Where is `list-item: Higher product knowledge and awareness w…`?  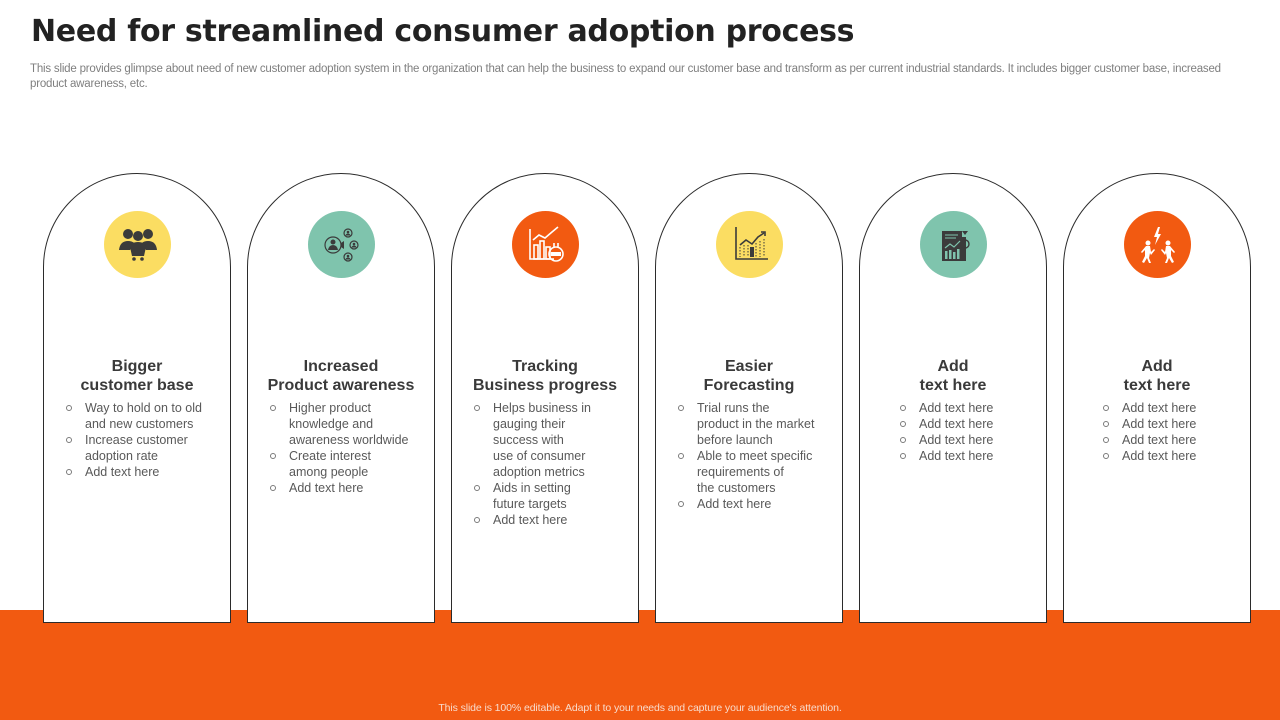
list-item: Higher product knowledge and awareness w… is located at coordinates (339, 424).